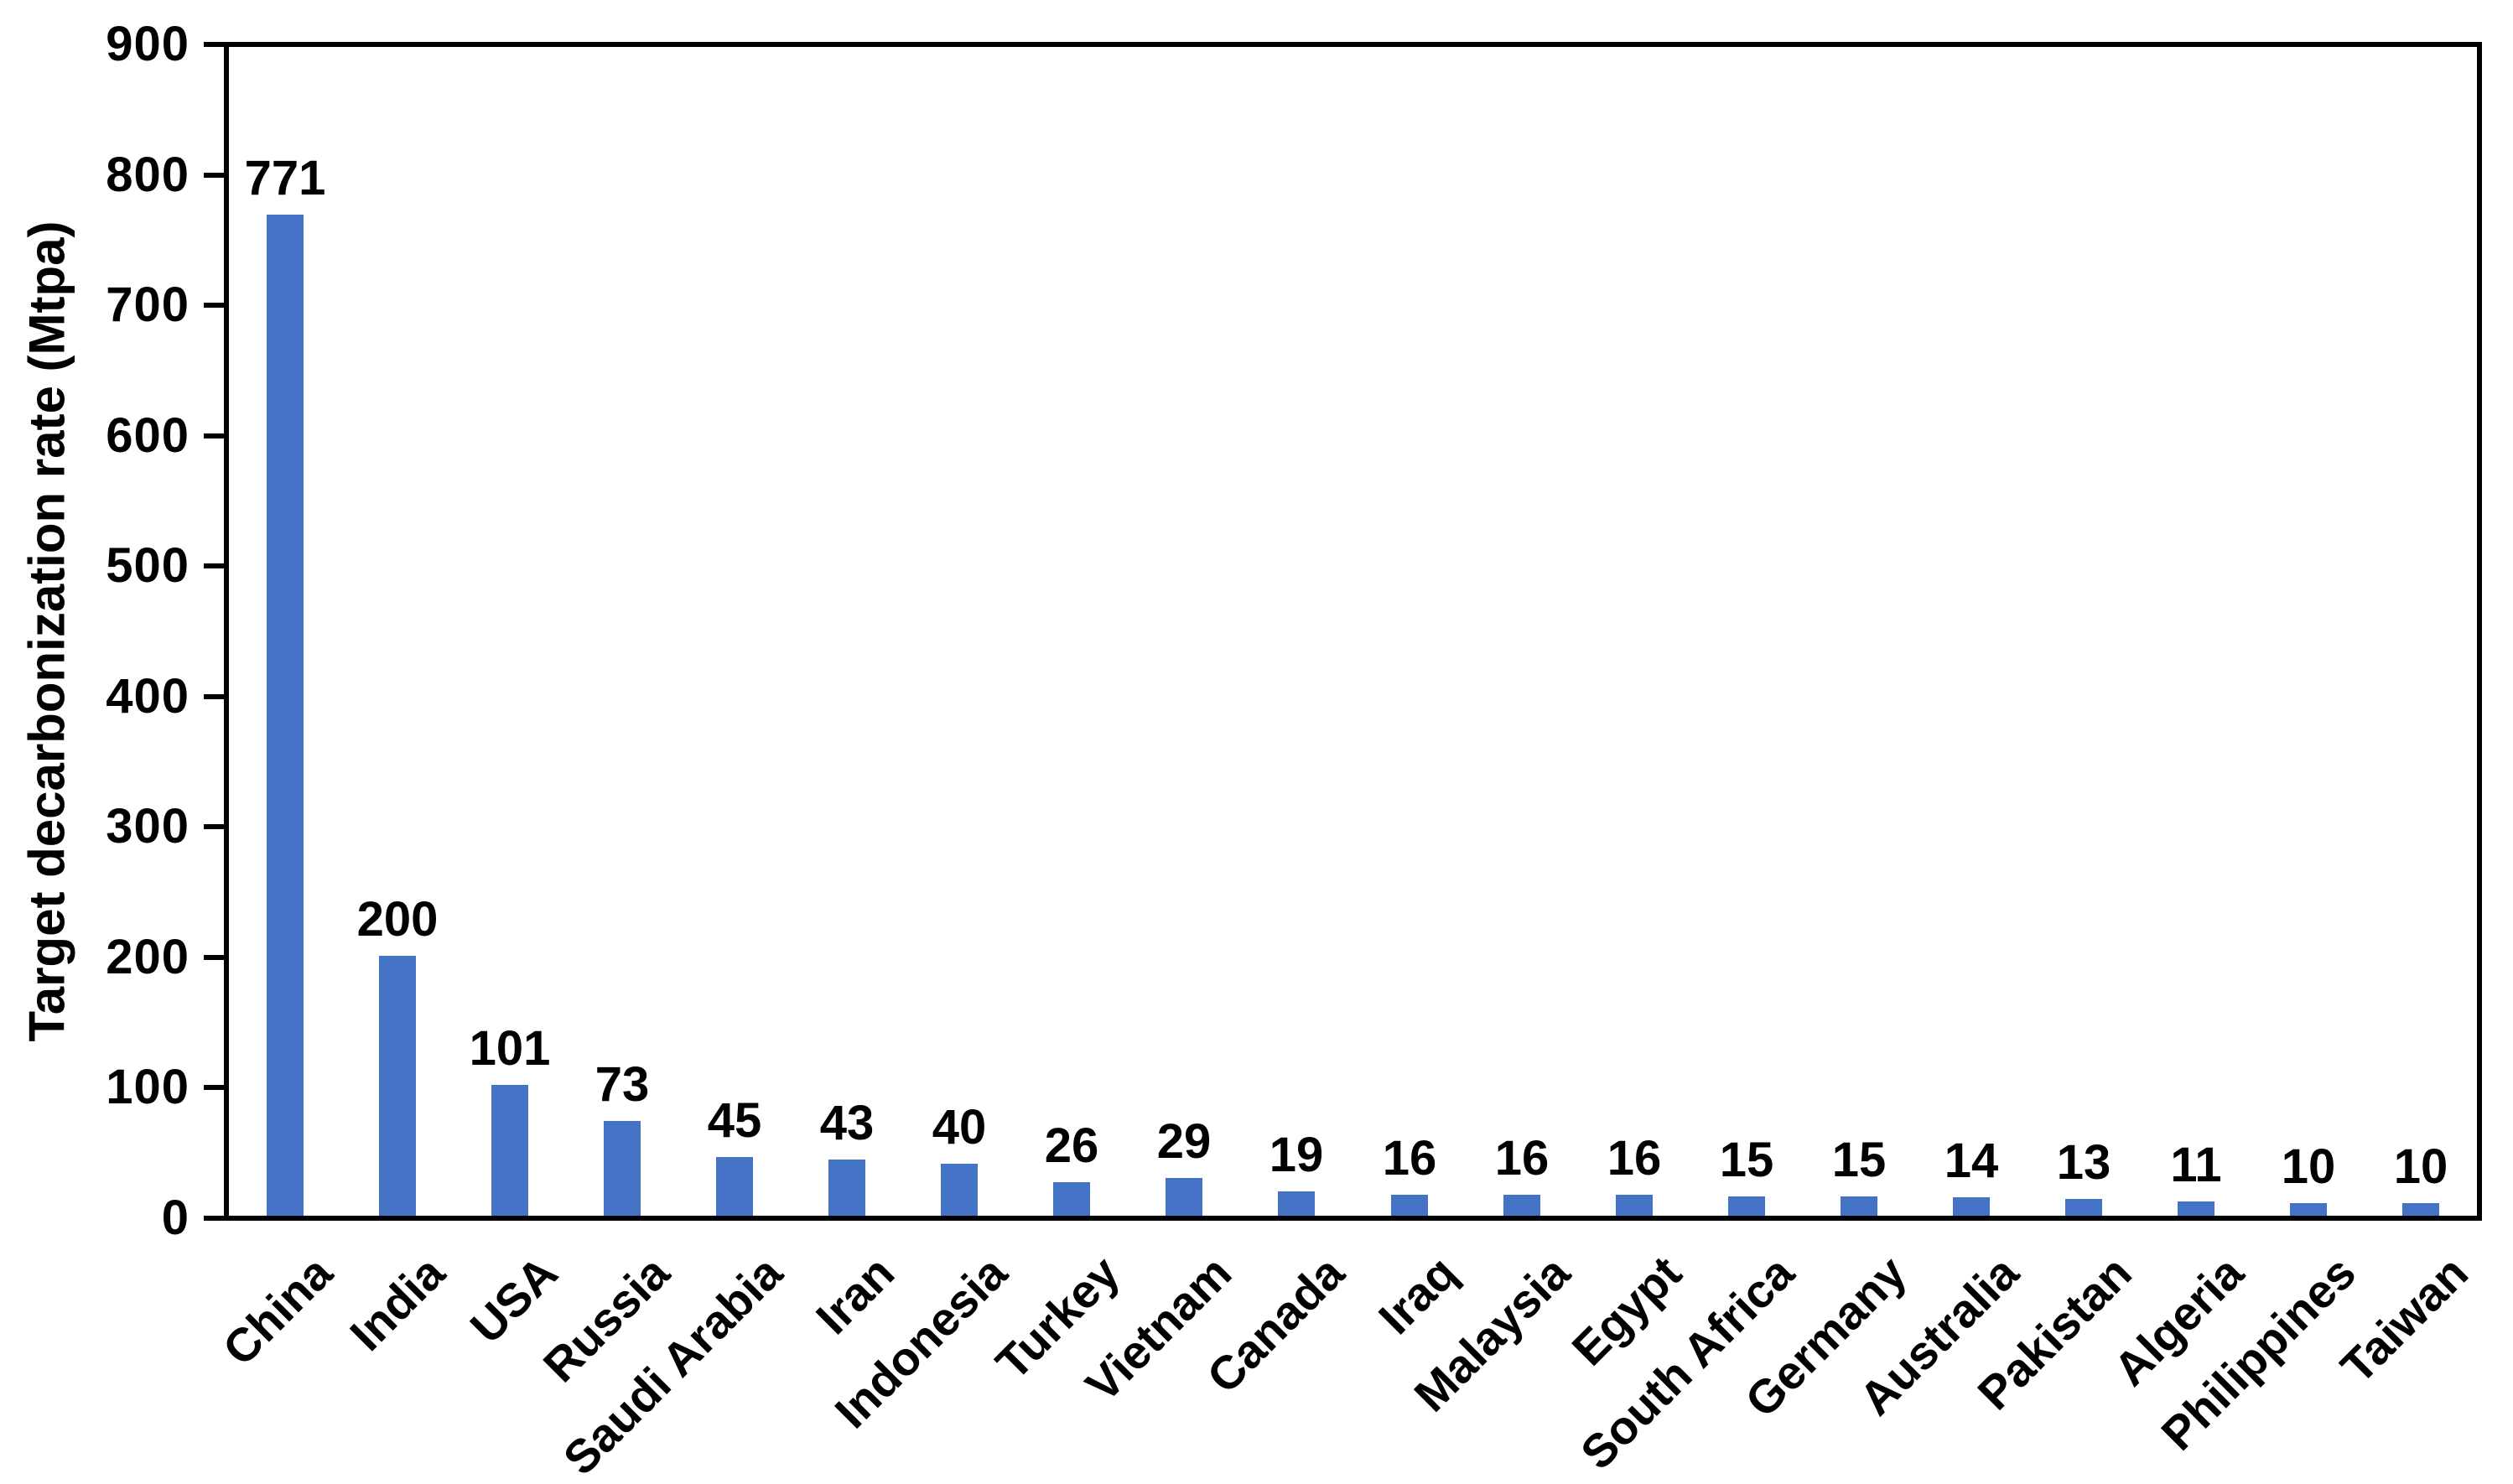  Describe the element at coordinates (1296, 1155) in the screenshot. I see `bar-value-label: 19` at that location.